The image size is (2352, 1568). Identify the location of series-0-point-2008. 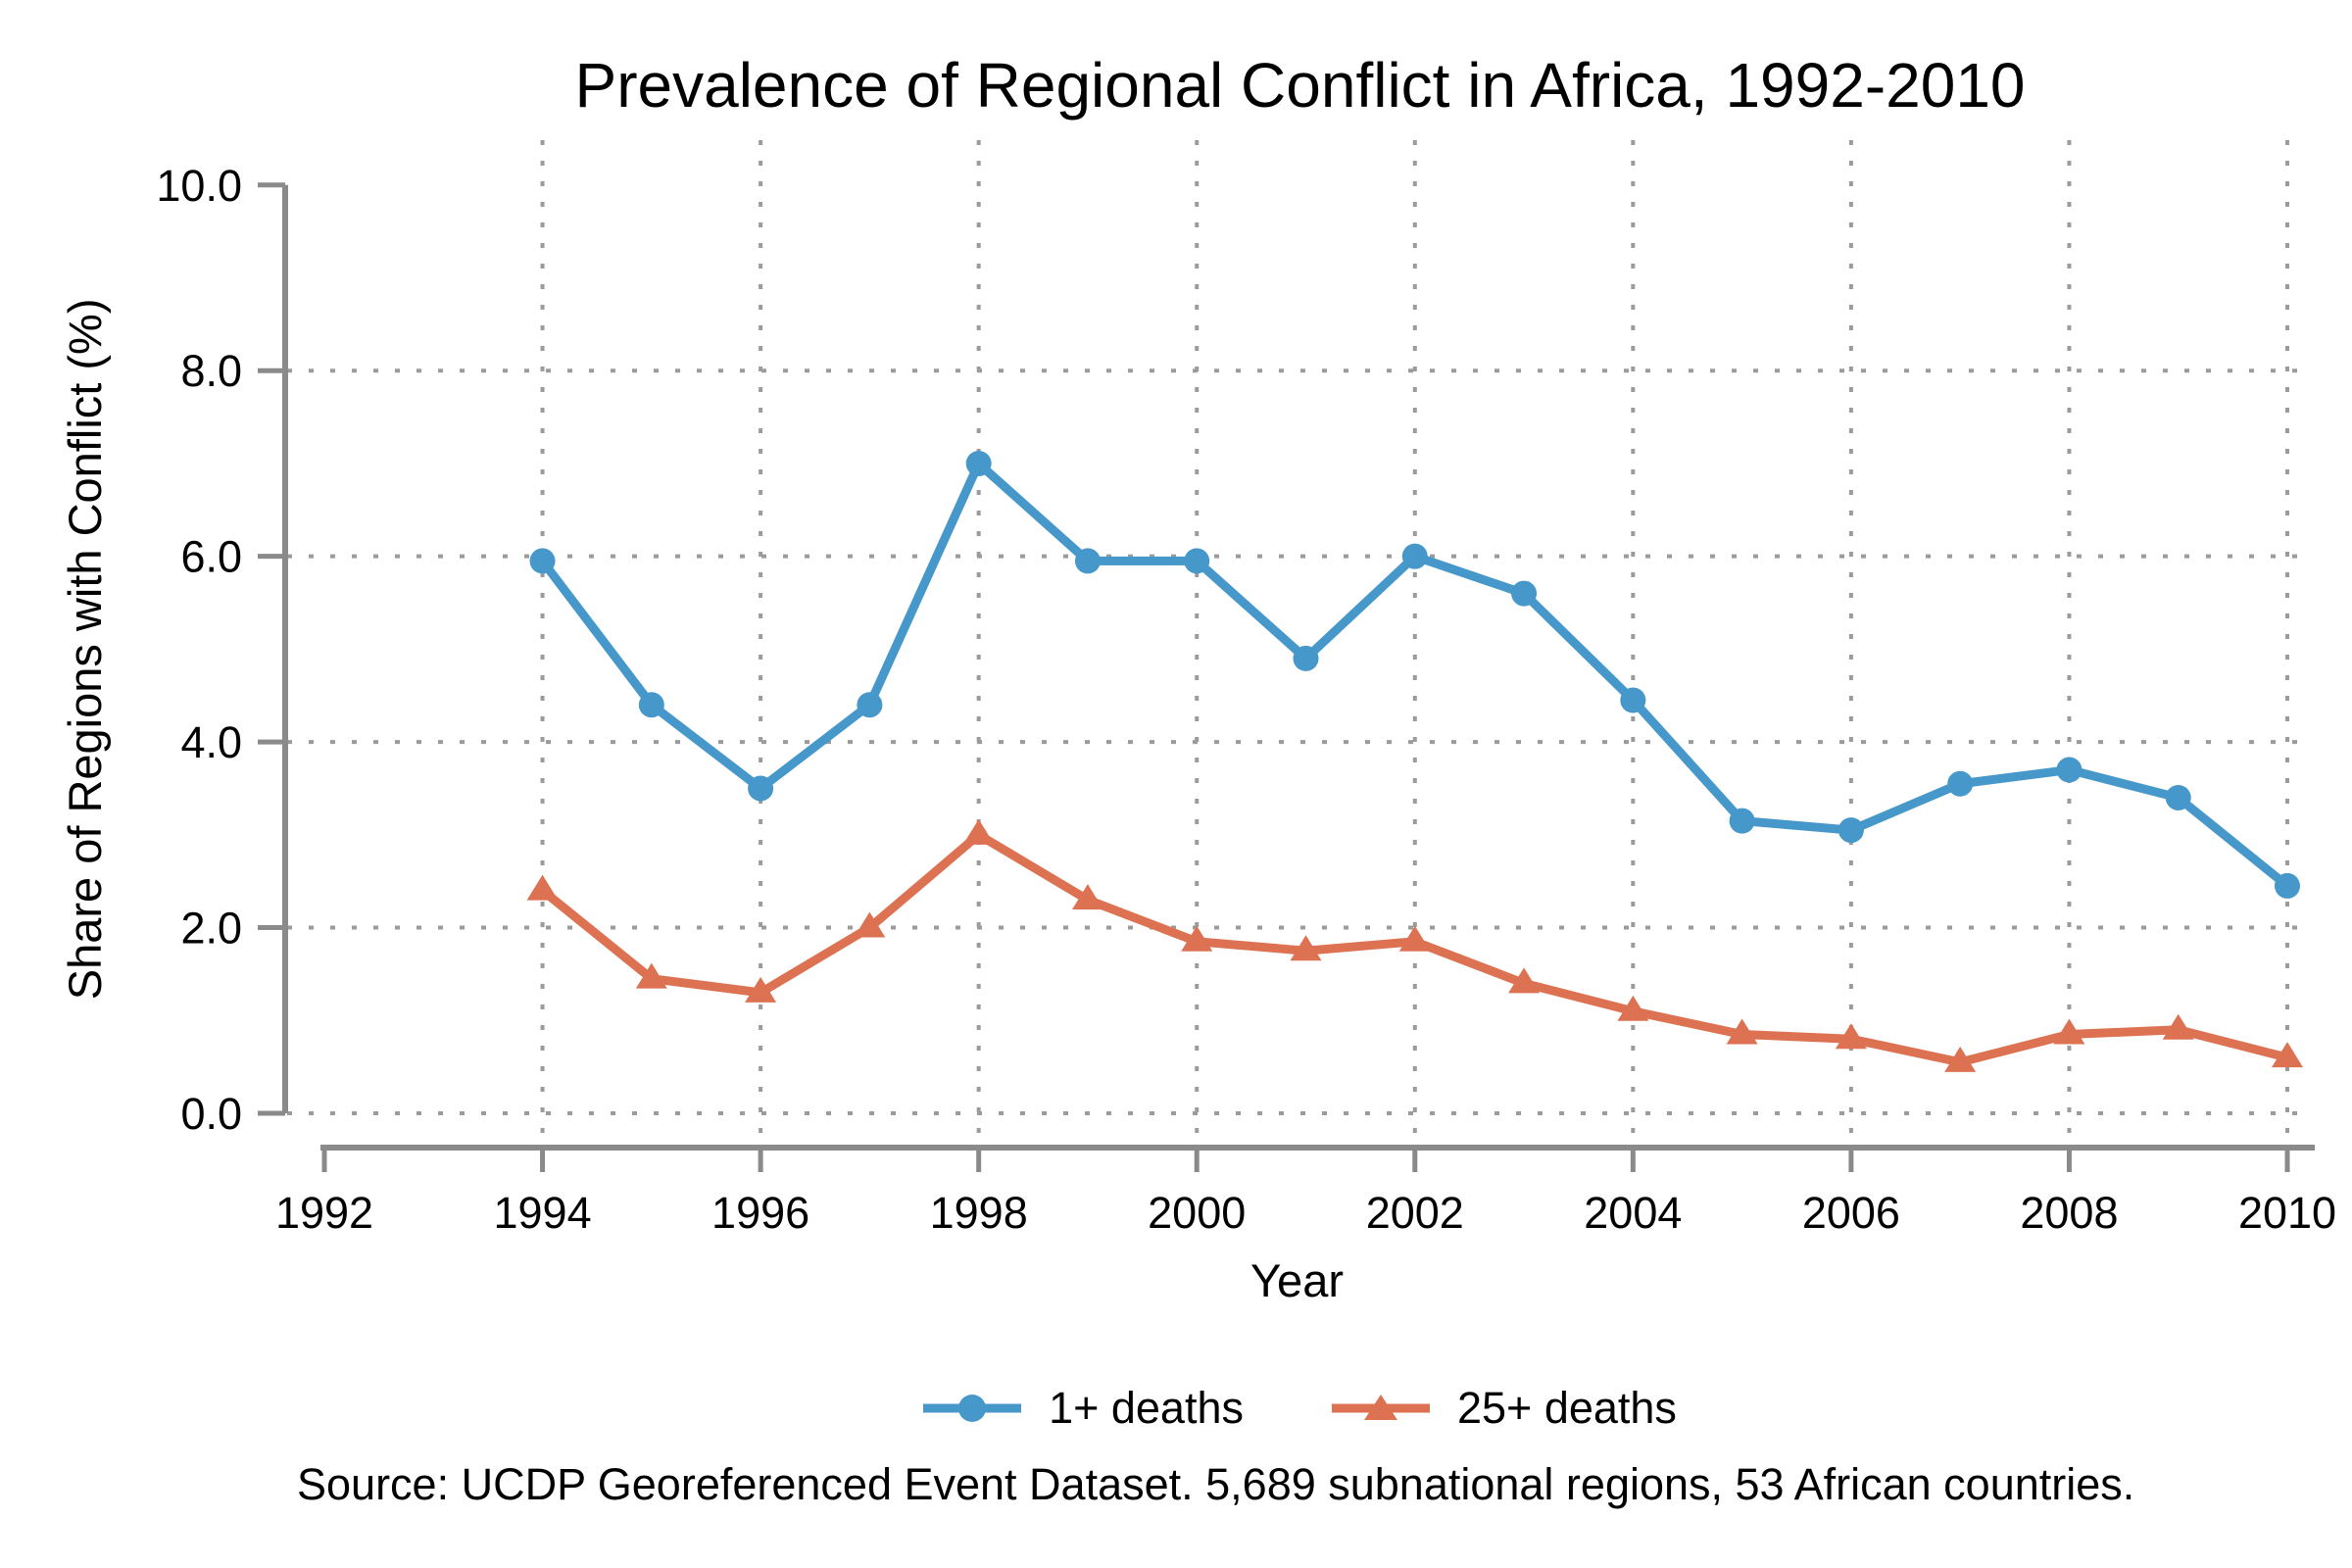
(2069, 770).